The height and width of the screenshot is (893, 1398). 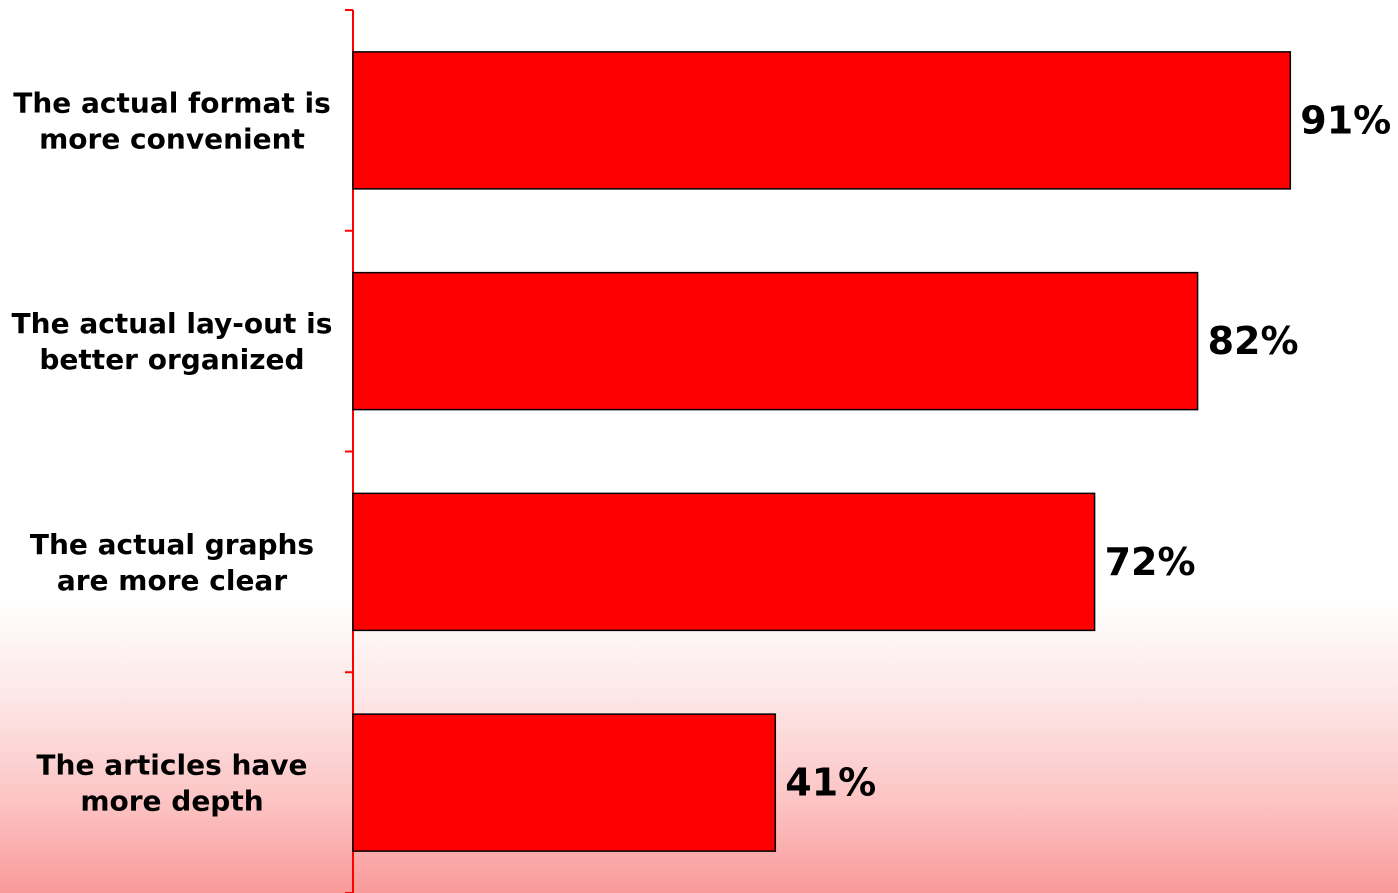 What do you see at coordinates (171, 783) in the screenshot?
I see `category-label: The articles have more depth` at bounding box center [171, 783].